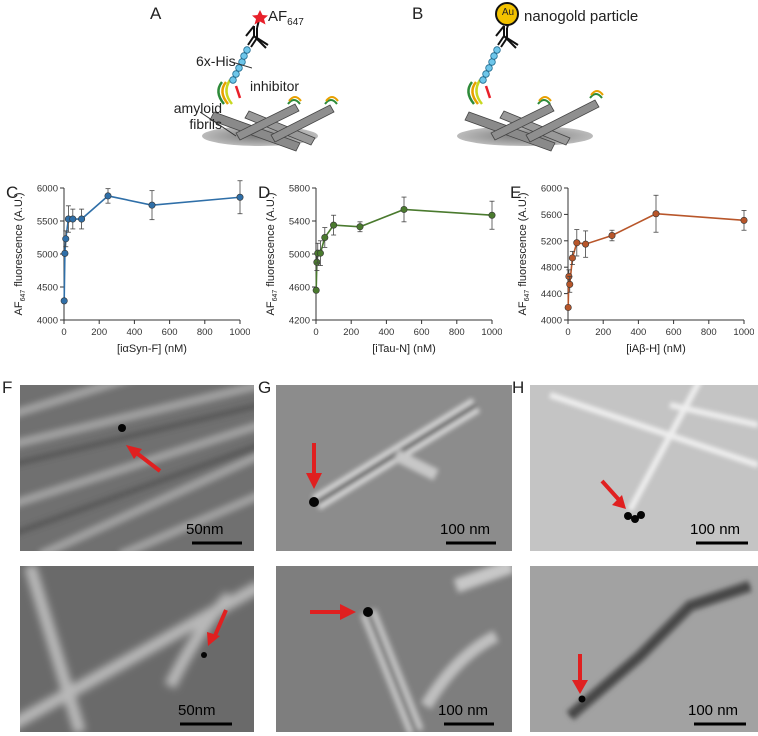 The height and width of the screenshot is (736, 758). What do you see at coordinates (479, 92) in the screenshot?
I see `inhibitor-peptide` at bounding box center [479, 92].